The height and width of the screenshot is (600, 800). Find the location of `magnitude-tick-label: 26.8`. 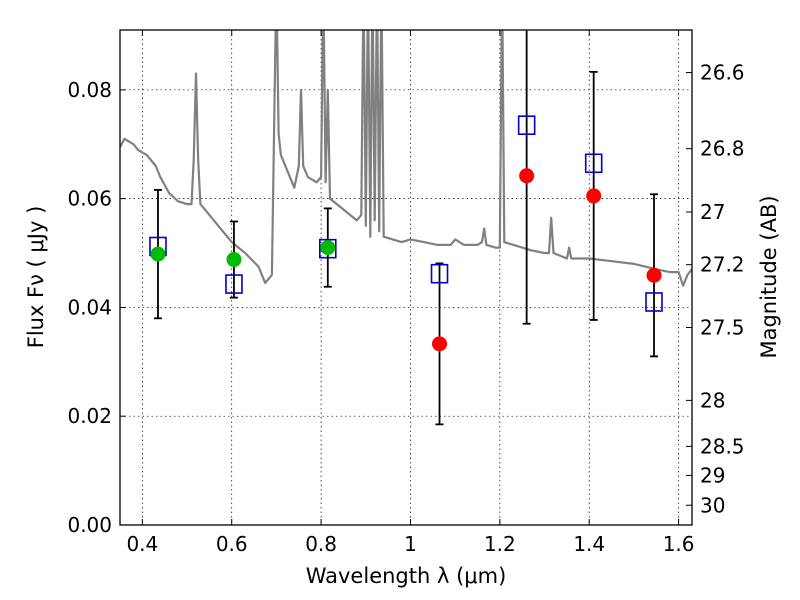

magnitude-tick-label: 26.8 is located at coordinates (722, 149).